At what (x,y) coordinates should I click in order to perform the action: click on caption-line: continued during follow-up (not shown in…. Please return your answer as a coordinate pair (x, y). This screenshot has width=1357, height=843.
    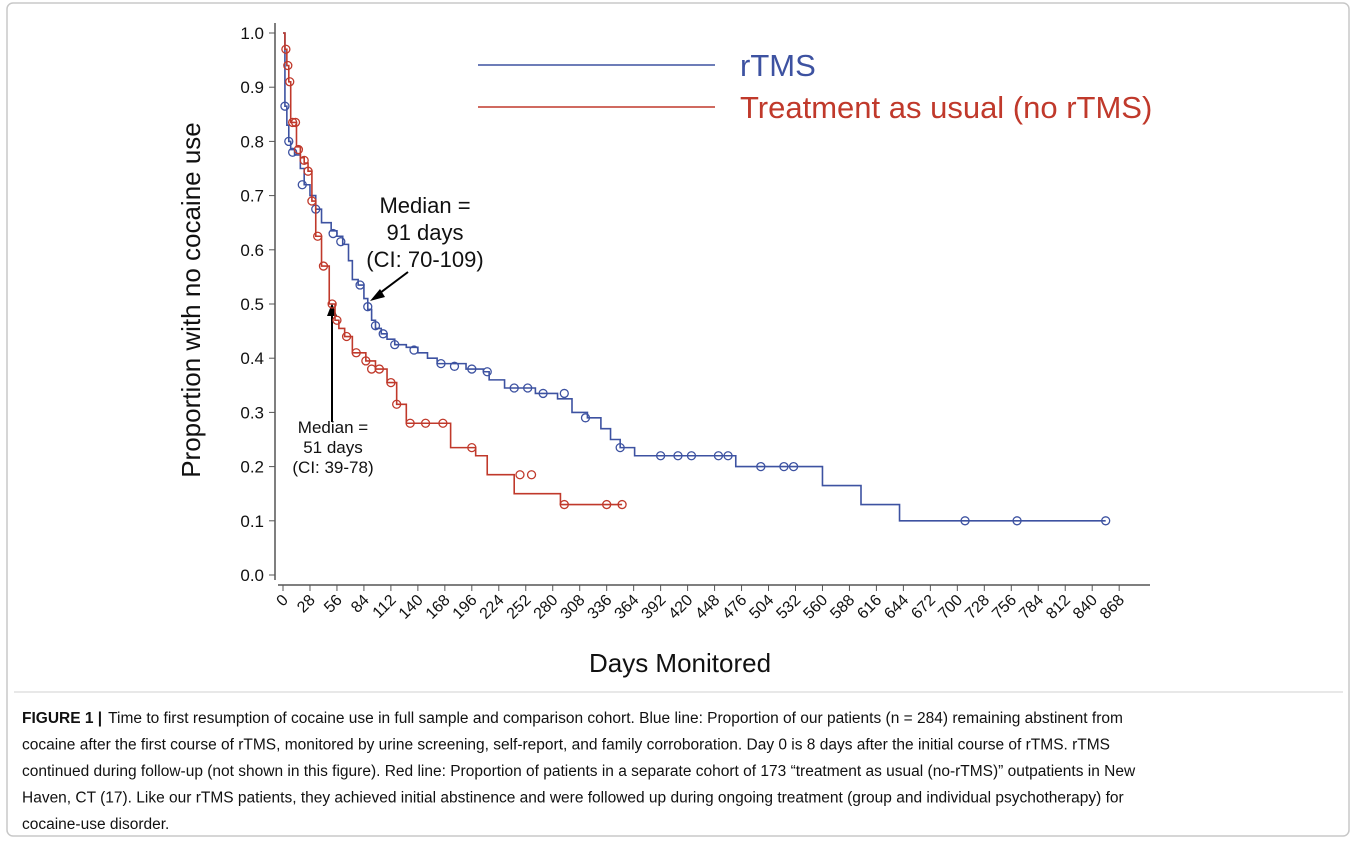
    Looking at the image, I should click on (579, 771).